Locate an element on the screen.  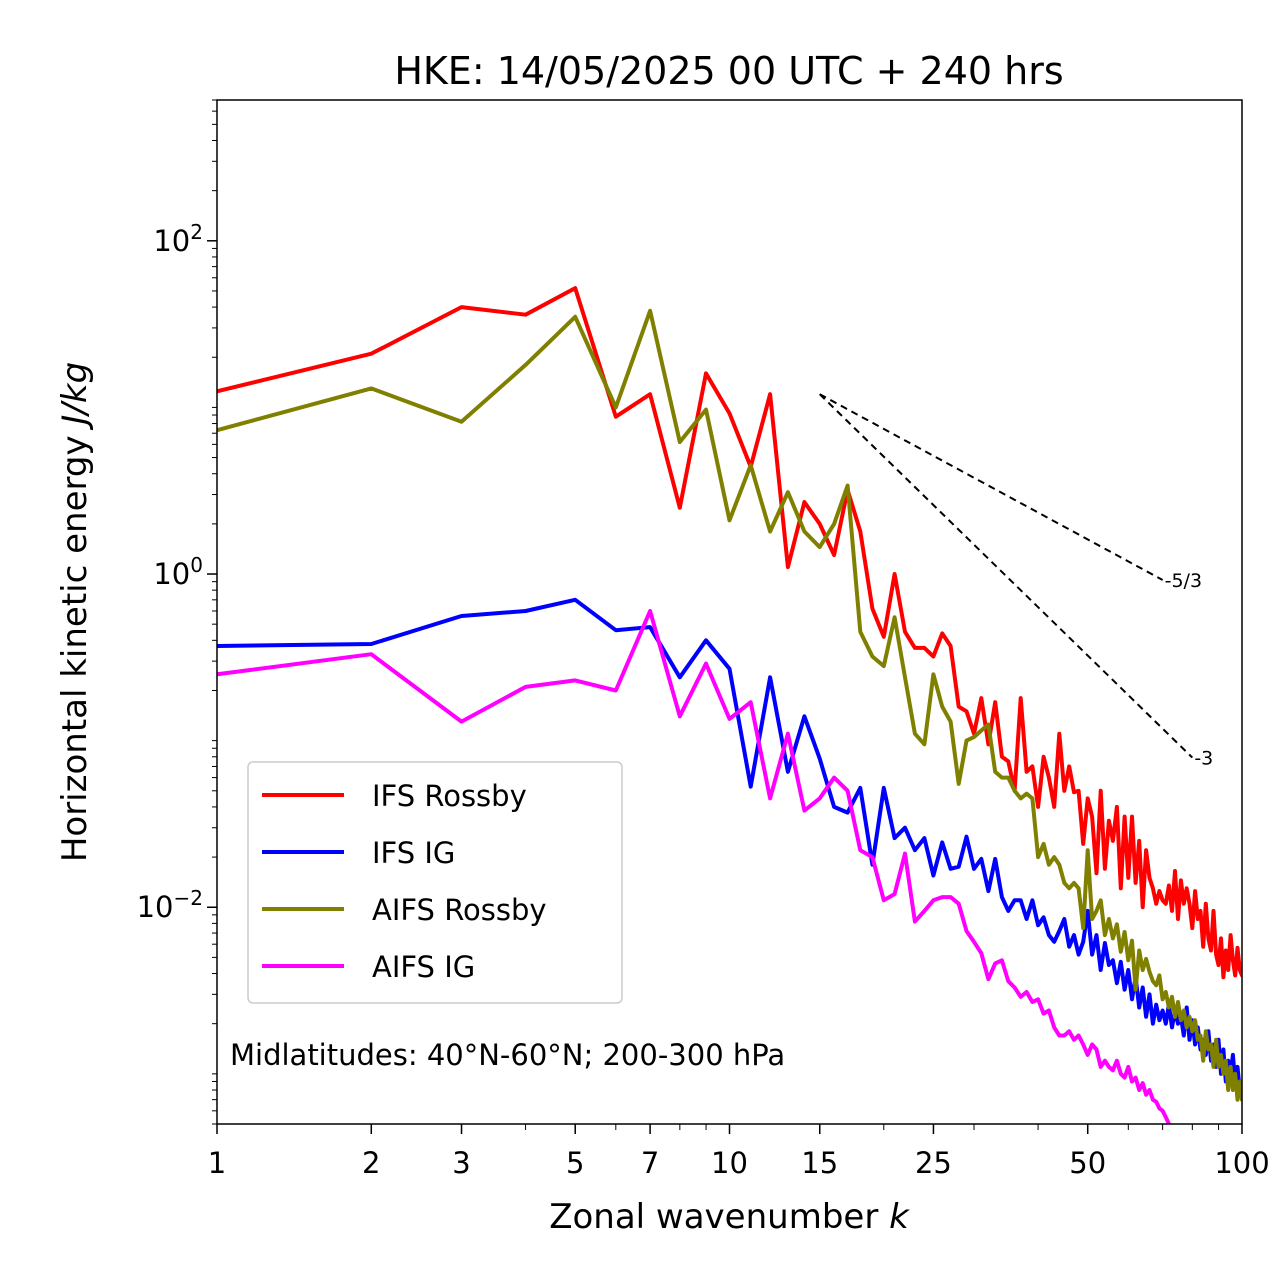
x-axis-label-variable: k is located at coordinates (899, 1217).